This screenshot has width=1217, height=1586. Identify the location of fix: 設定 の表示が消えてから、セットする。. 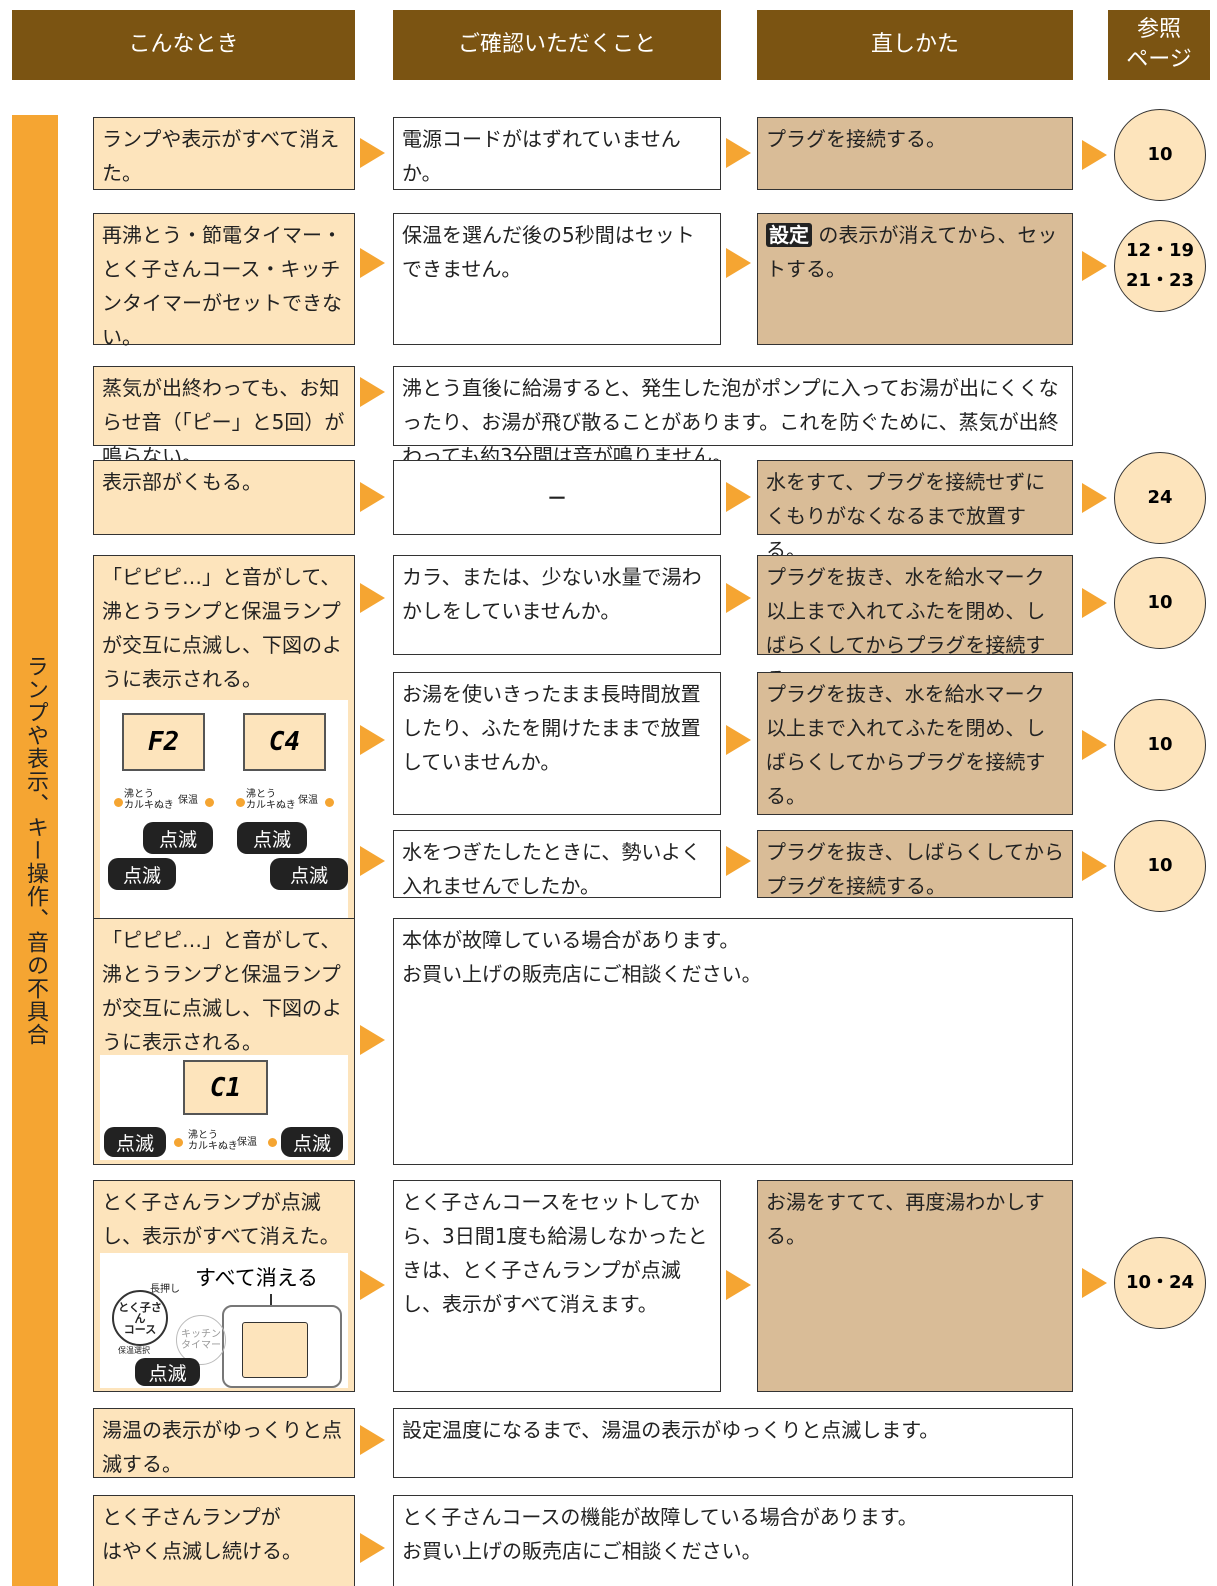
(915, 279).